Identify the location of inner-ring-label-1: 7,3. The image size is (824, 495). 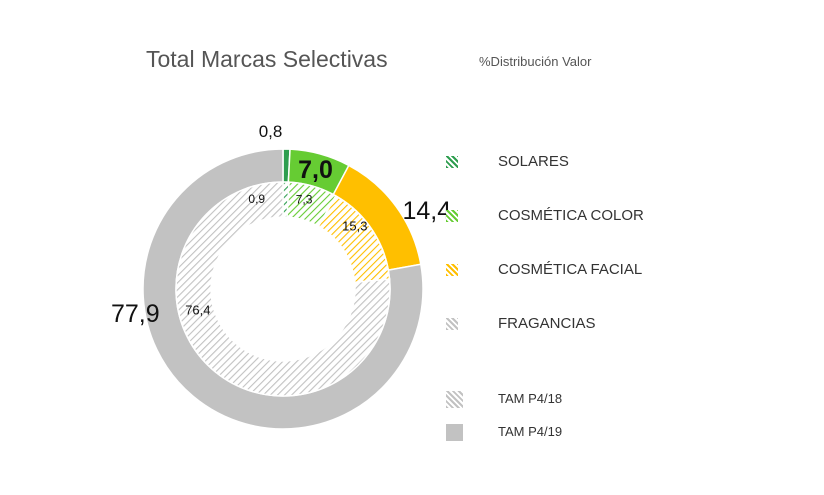
(304, 200).